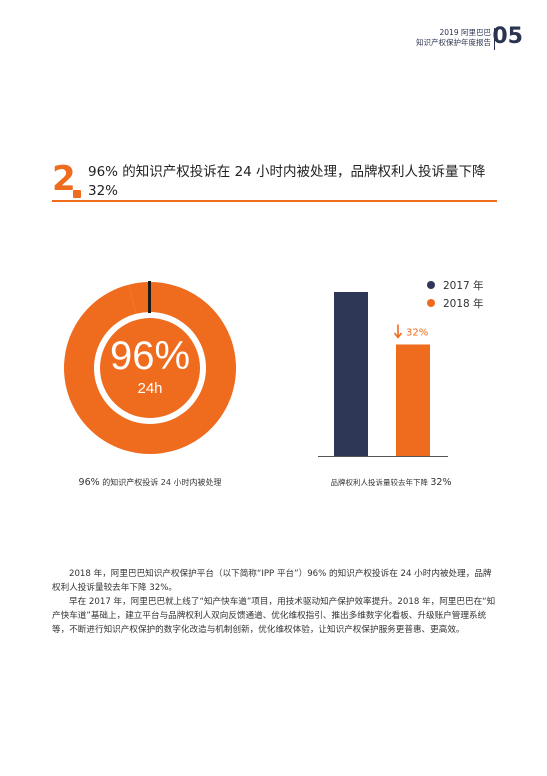 This screenshot has height=776, width=547. What do you see at coordinates (351, 374) in the screenshot?
I see `bar-2017年` at bounding box center [351, 374].